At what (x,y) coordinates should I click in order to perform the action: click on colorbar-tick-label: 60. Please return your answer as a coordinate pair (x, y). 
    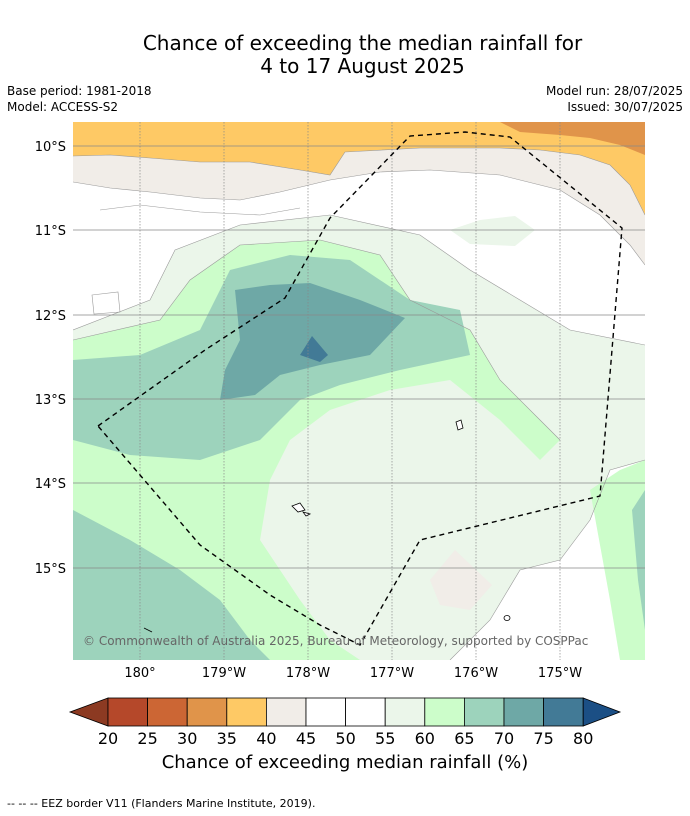
    Looking at the image, I should click on (425, 738).